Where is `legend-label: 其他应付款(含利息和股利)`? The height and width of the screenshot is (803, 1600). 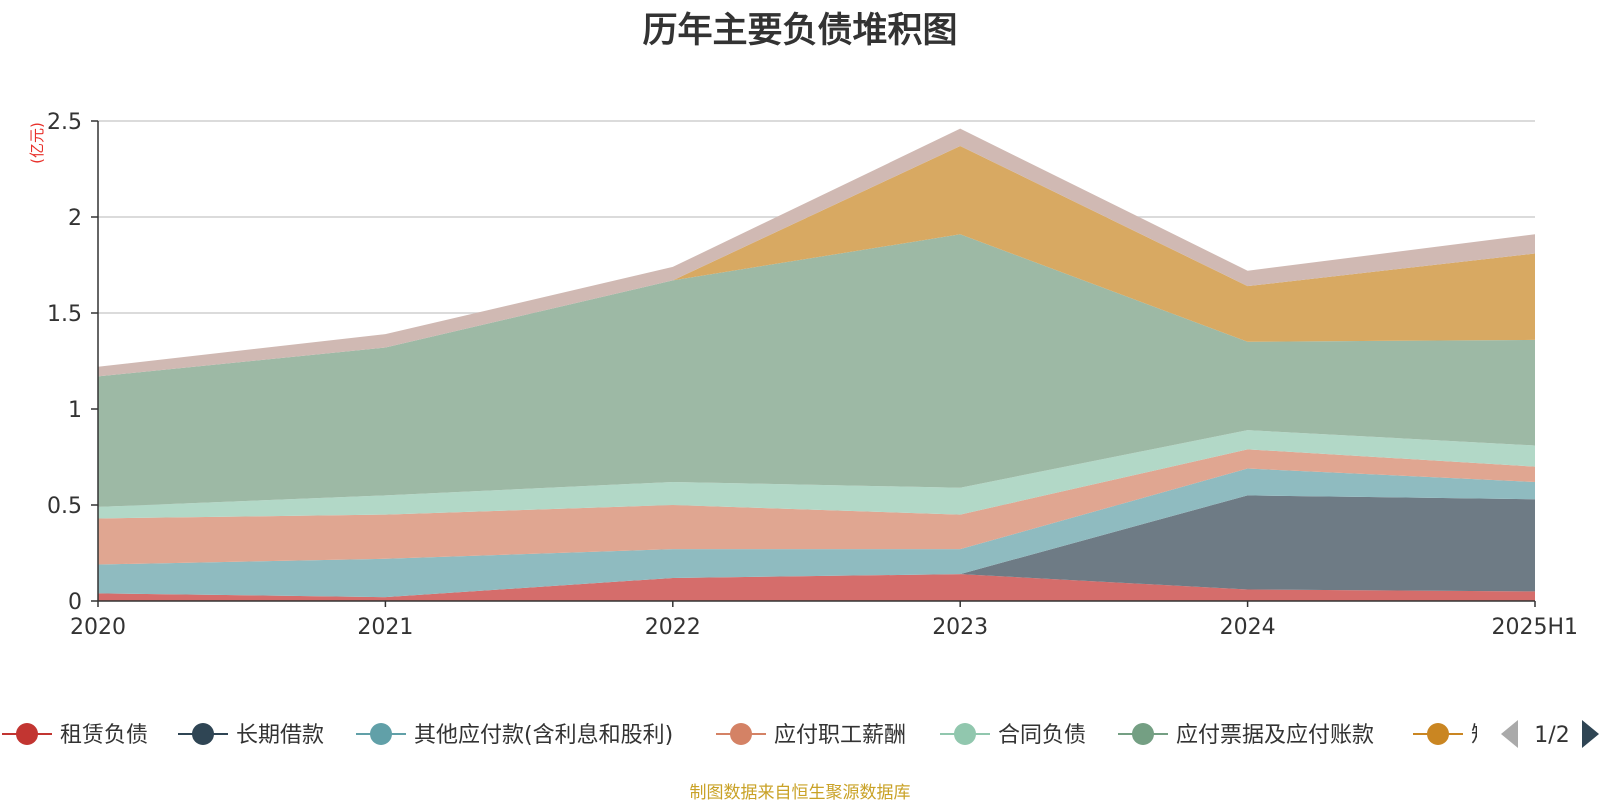 legend-label: 其他应付款(含利息和股利) is located at coordinates (543, 735).